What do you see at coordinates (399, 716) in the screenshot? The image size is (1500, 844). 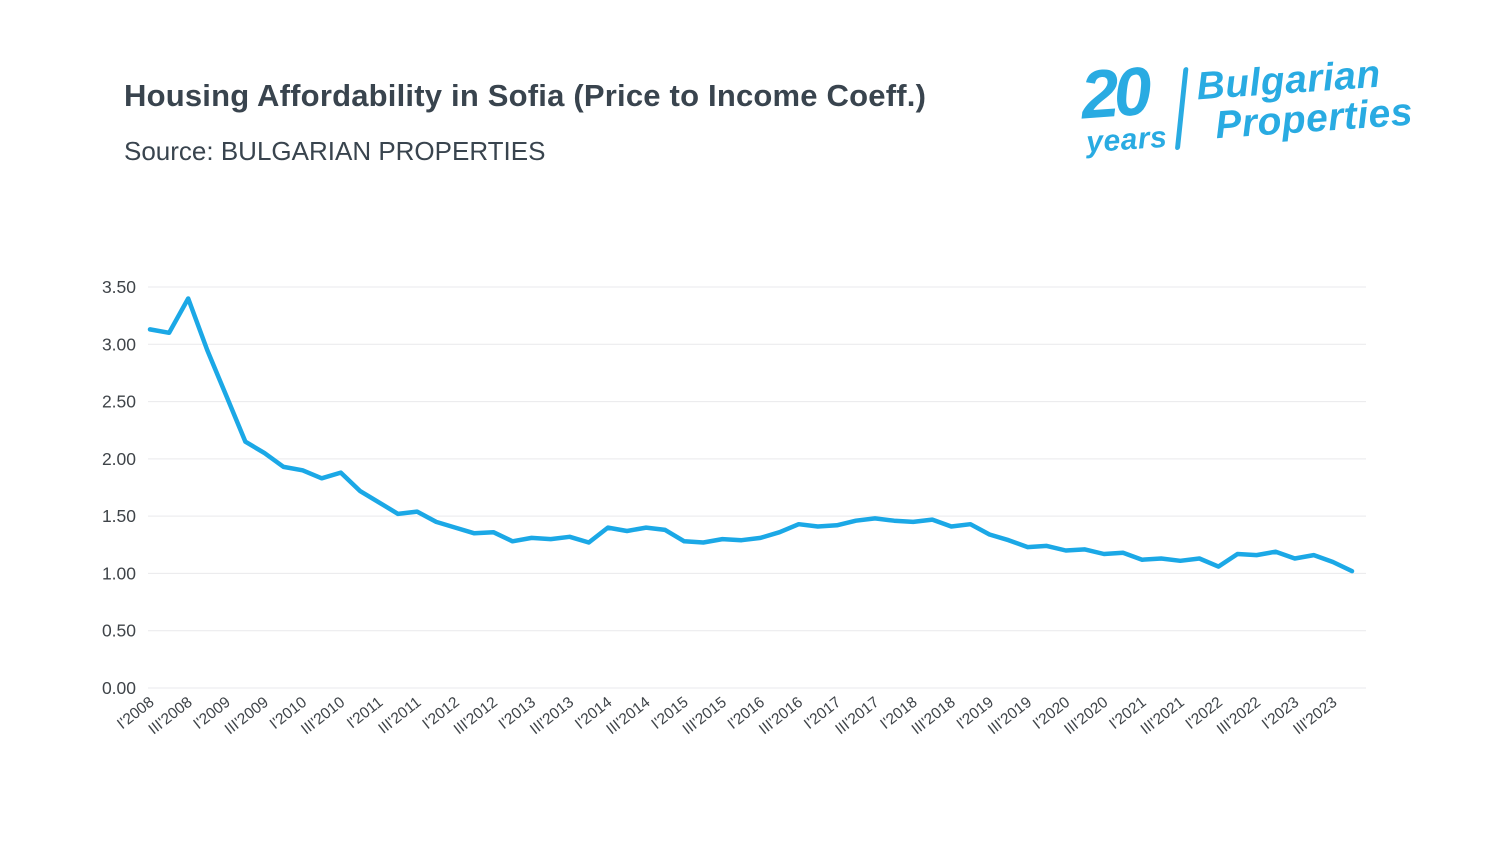 I see `x-tick-label: III'2011` at bounding box center [399, 716].